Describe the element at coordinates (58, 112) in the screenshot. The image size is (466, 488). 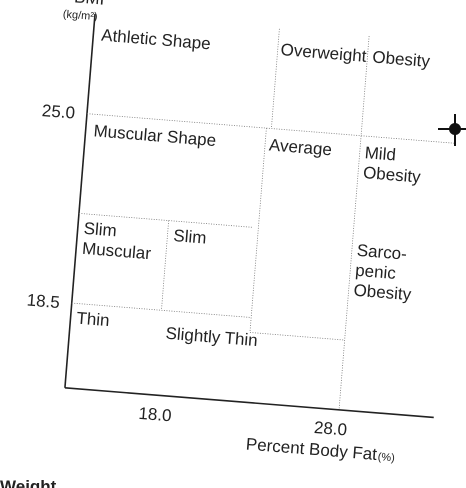
I see `y-tick-label: 25.0` at that location.